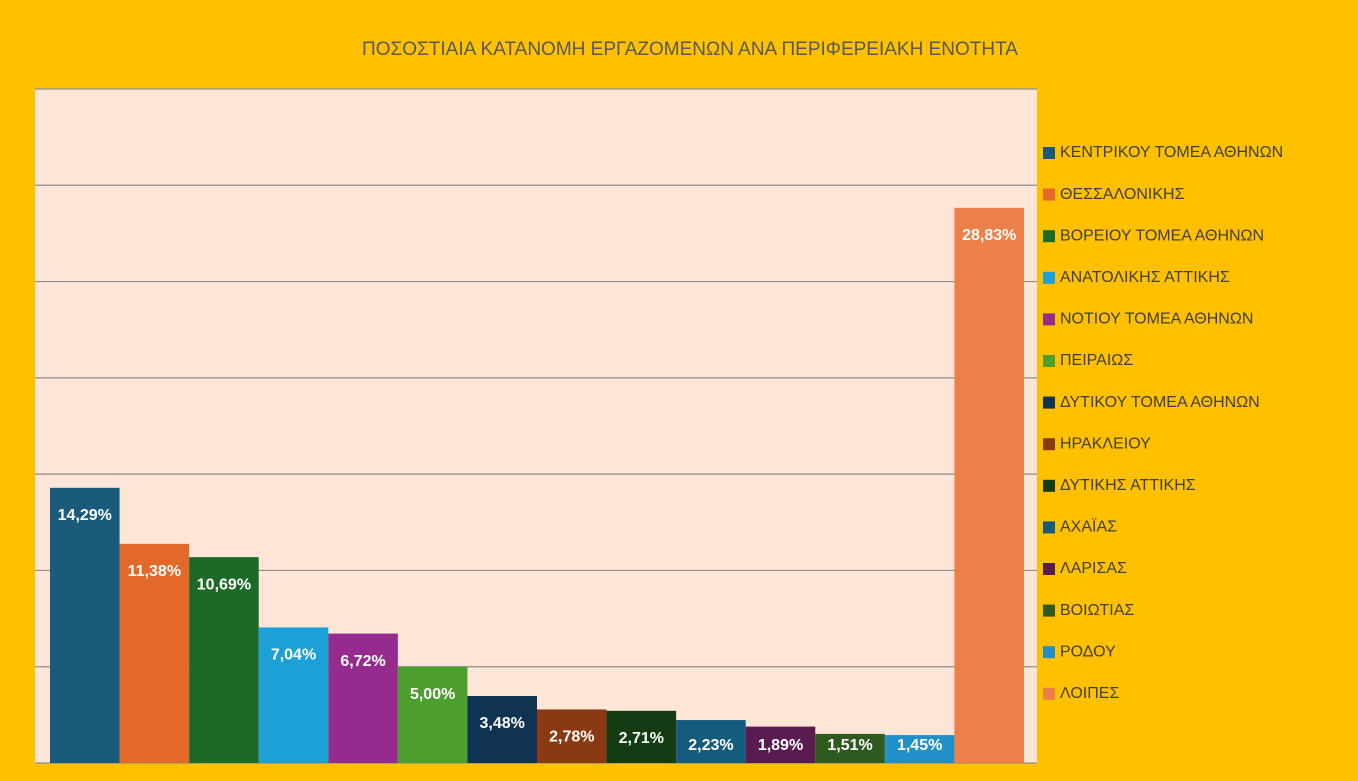  I want to click on legend-label: ΑΝΑΤΟΛΙΚΗΣ ΑΤΤΙΚΗΣ, so click(1145, 277).